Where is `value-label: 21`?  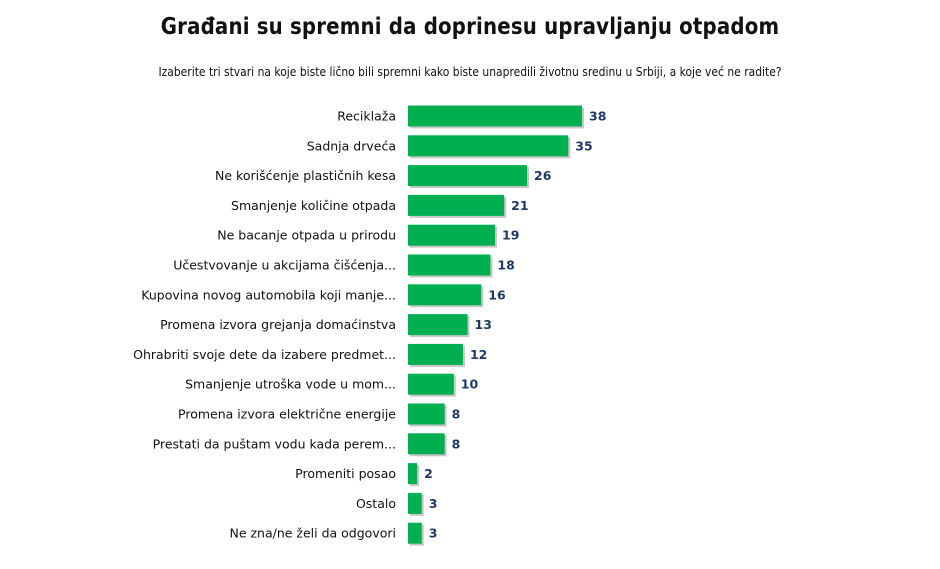
value-label: 21 is located at coordinates (519, 205).